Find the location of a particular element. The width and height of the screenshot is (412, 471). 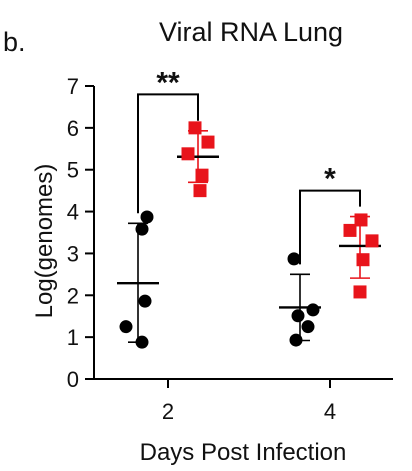

x-tick-label: 4 is located at coordinates (330, 411).